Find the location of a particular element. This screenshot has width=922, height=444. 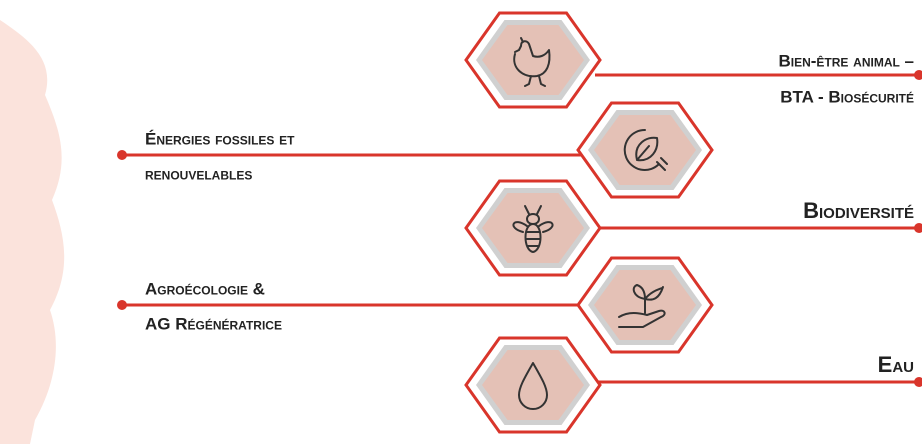

topic-label: Eau is located at coordinates (896, 364).